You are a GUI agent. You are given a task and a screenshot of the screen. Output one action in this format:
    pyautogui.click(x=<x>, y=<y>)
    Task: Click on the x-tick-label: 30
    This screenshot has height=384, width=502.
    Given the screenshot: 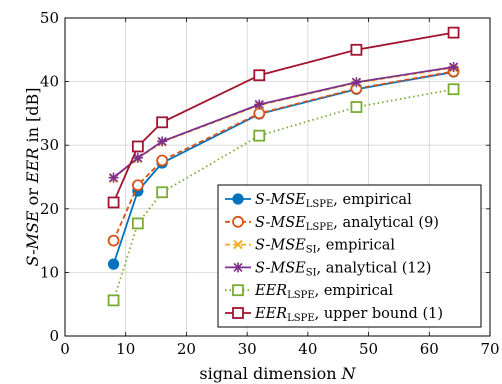 What is the action you would take?
    pyautogui.click(x=247, y=349)
    